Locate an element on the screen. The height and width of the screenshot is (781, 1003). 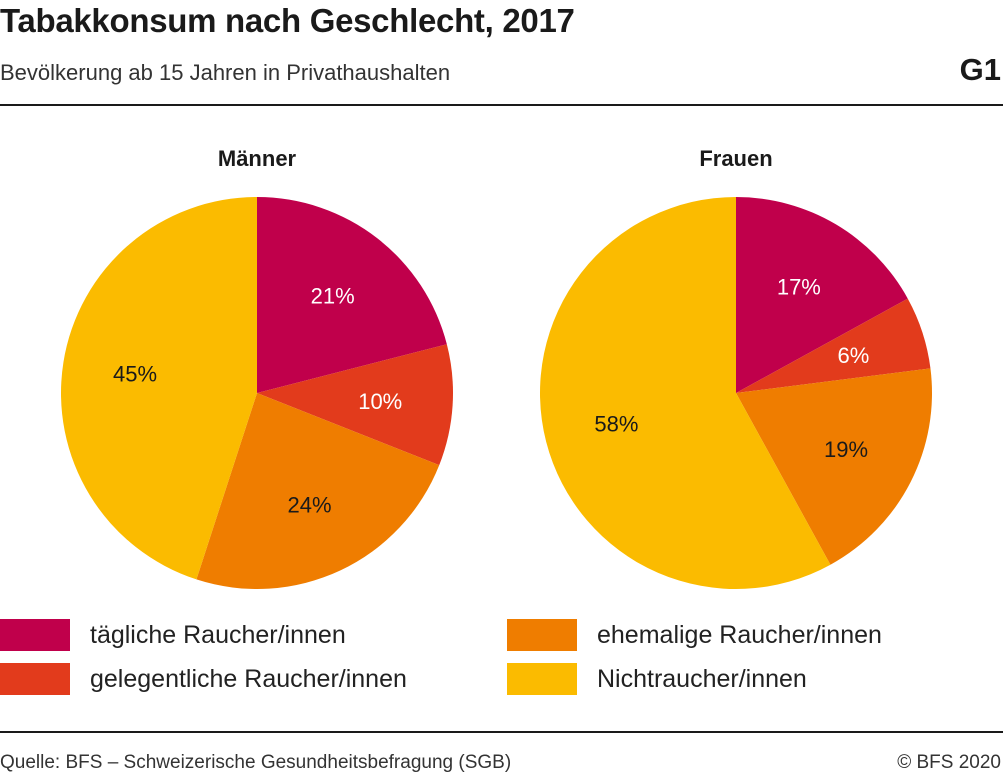
slice-frauen-nichtraucher is located at coordinates (685, 393).